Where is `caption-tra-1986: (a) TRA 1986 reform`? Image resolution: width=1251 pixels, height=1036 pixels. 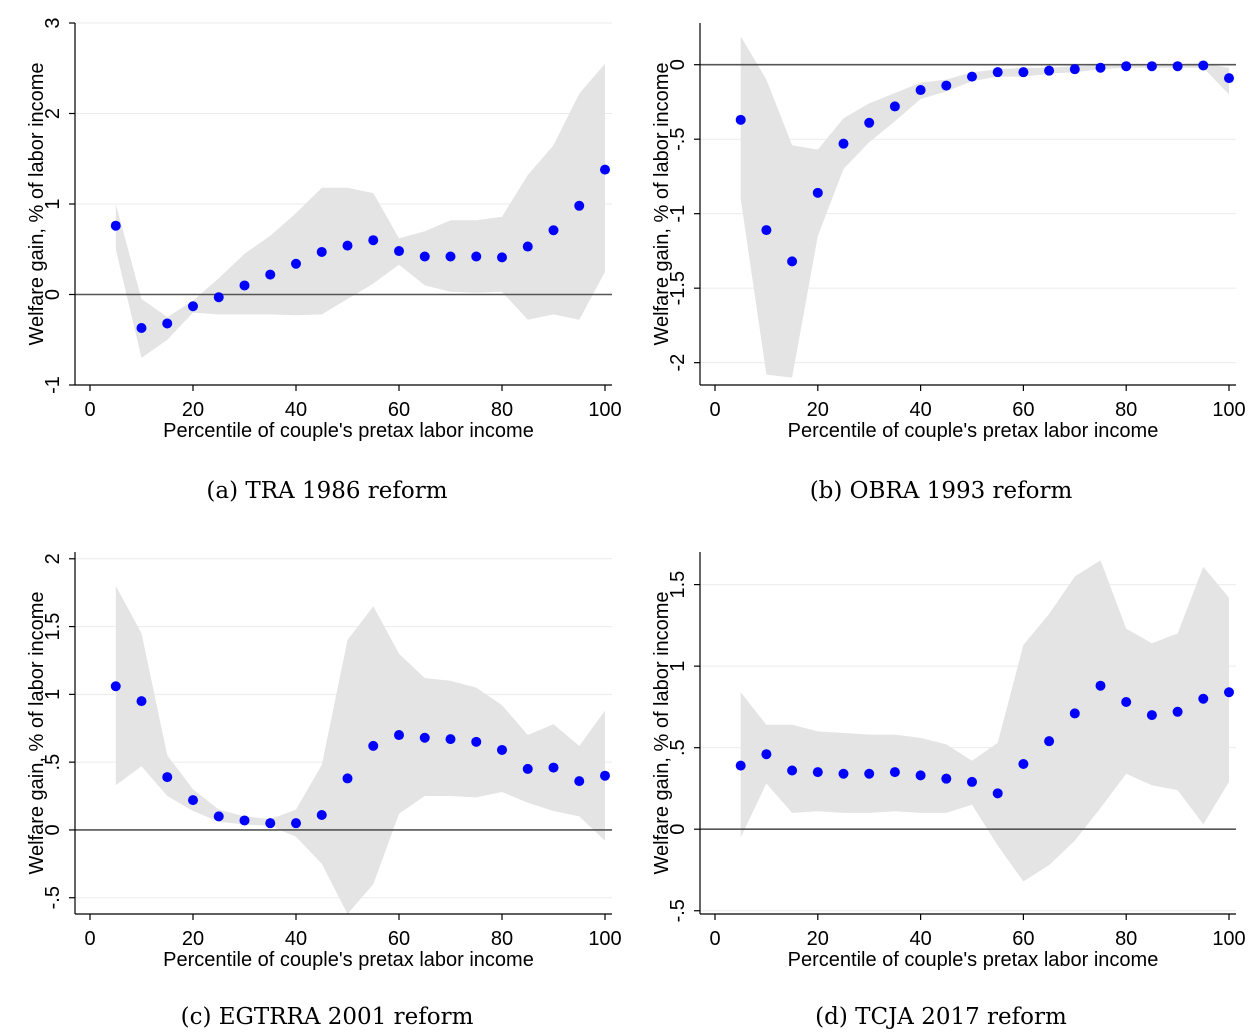 caption-tra-1986: (a) TRA 1986 reform is located at coordinates (327, 491).